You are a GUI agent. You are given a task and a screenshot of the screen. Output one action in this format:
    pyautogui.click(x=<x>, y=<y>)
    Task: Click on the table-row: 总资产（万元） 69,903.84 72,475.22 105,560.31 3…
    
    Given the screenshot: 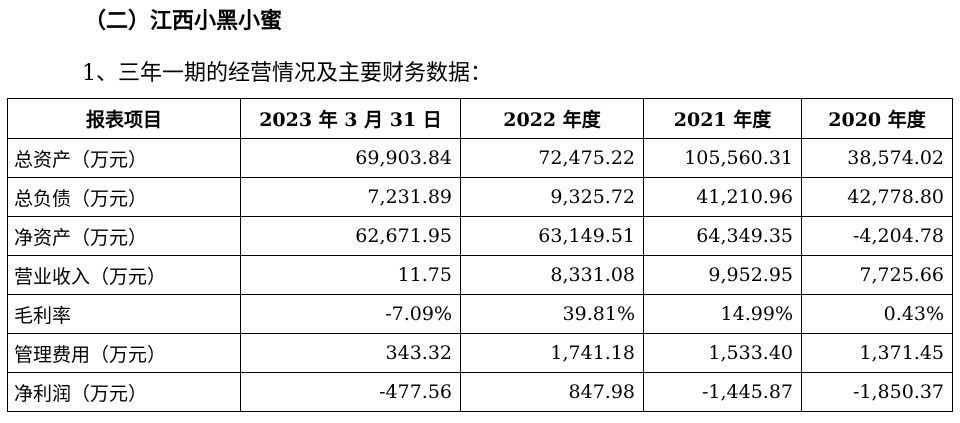 What is the action you would take?
    pyautogui.click(x=480, y=158)
    